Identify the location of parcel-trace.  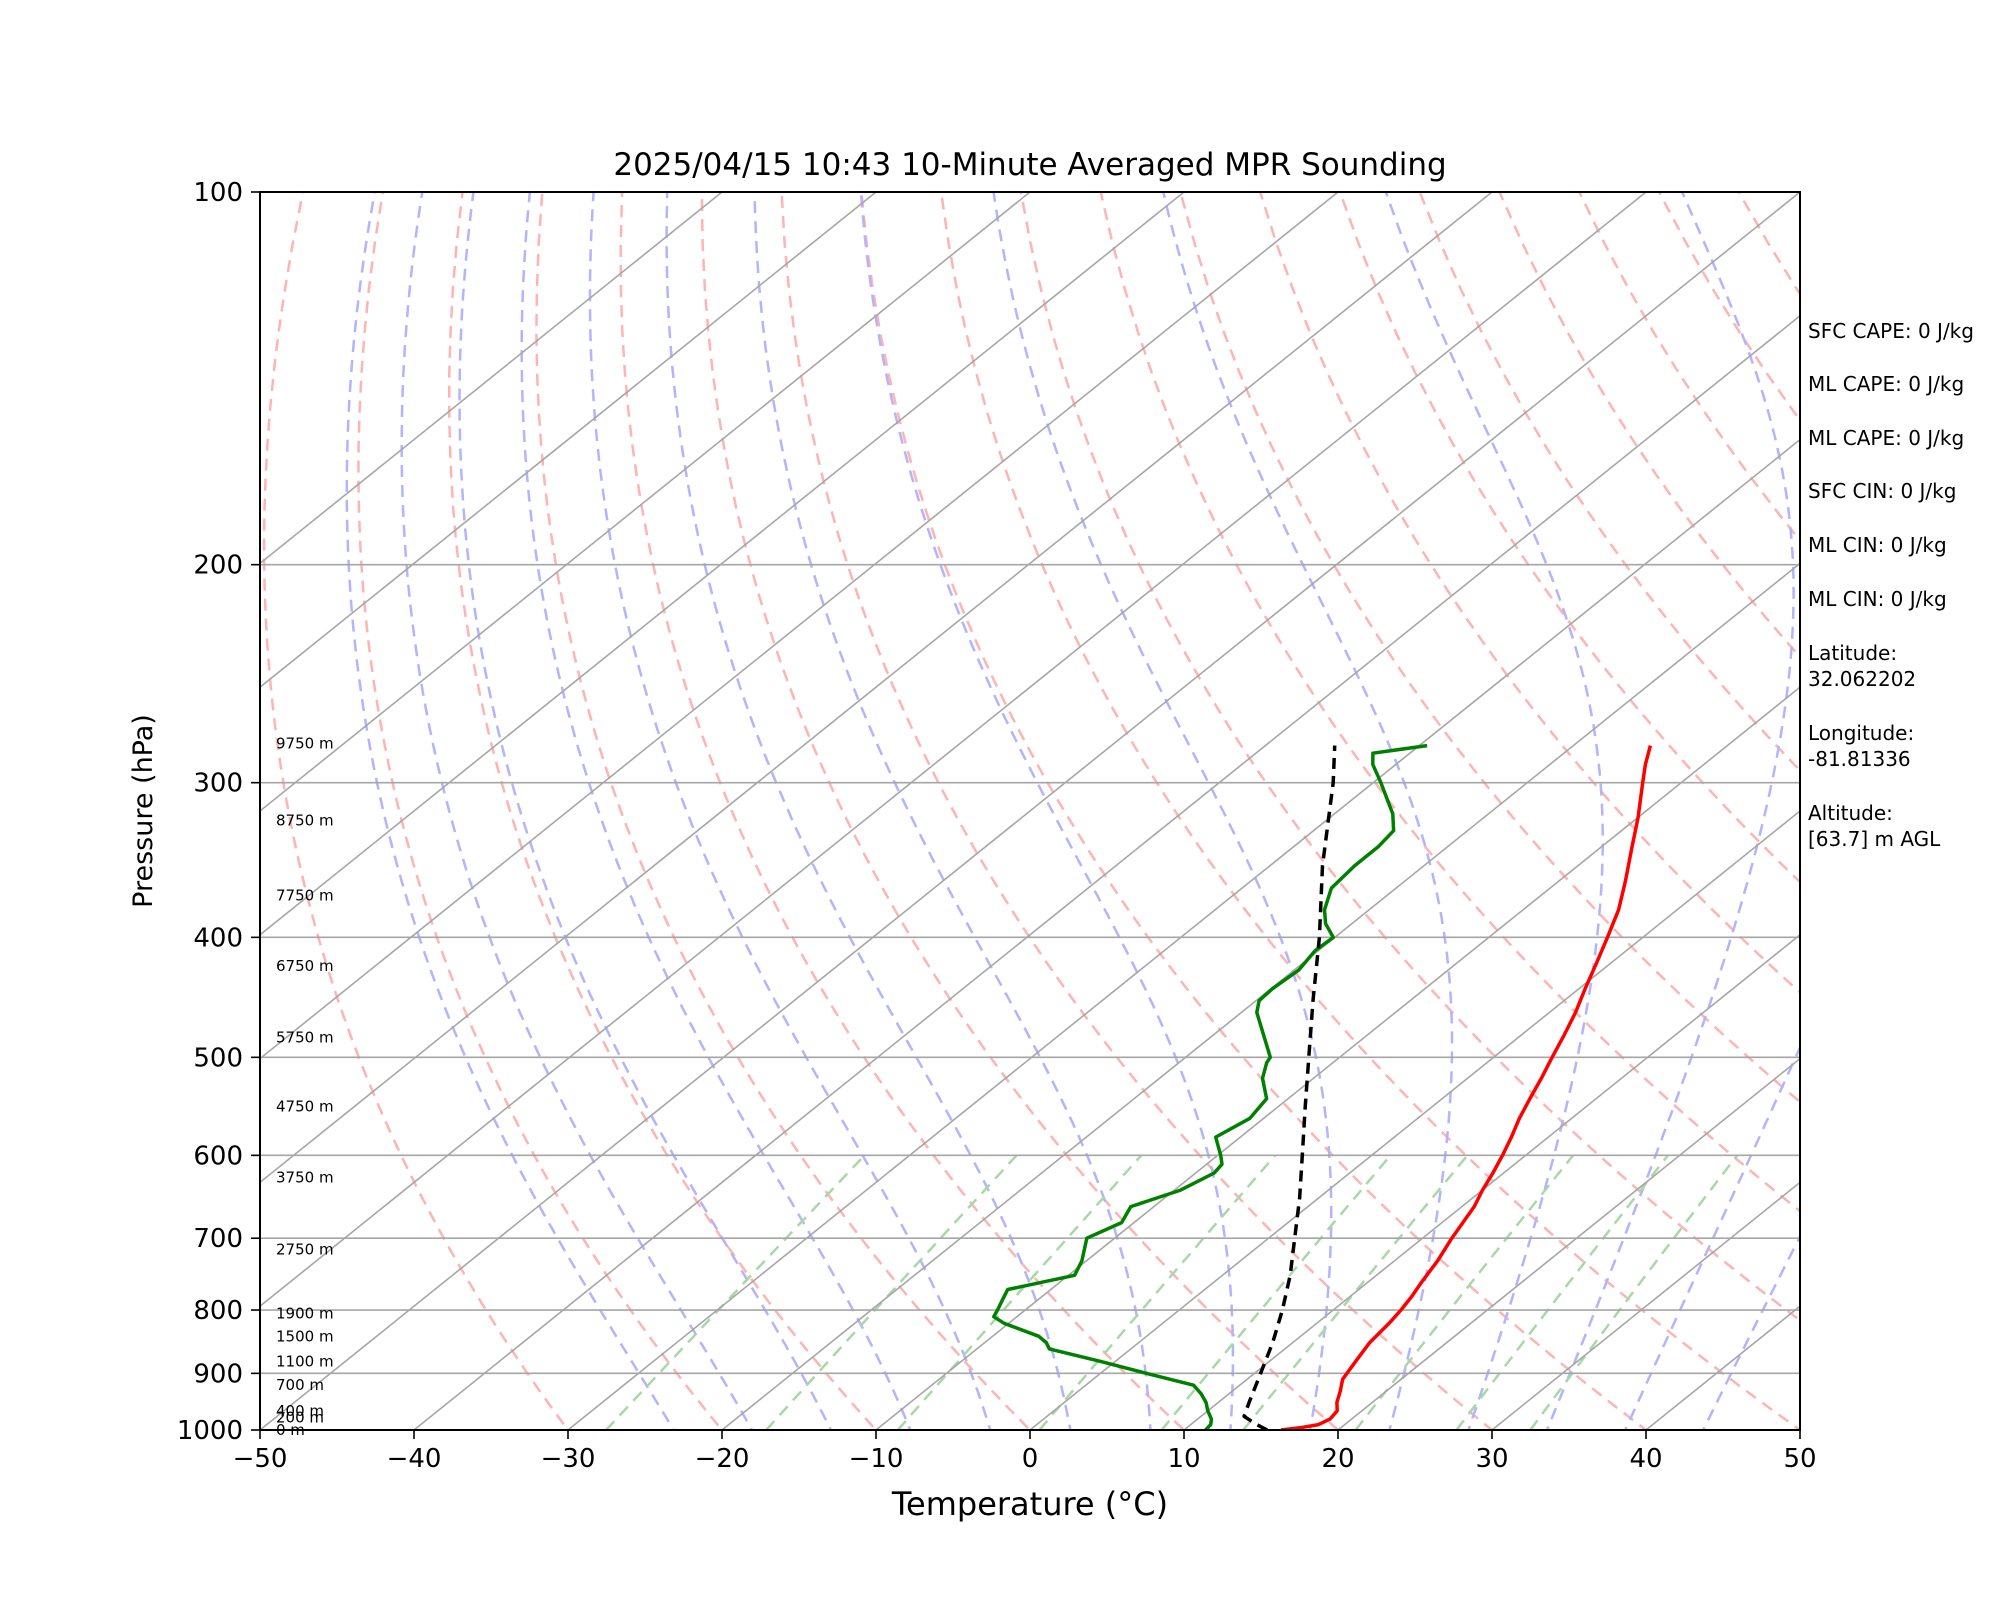
(1289, 1087).